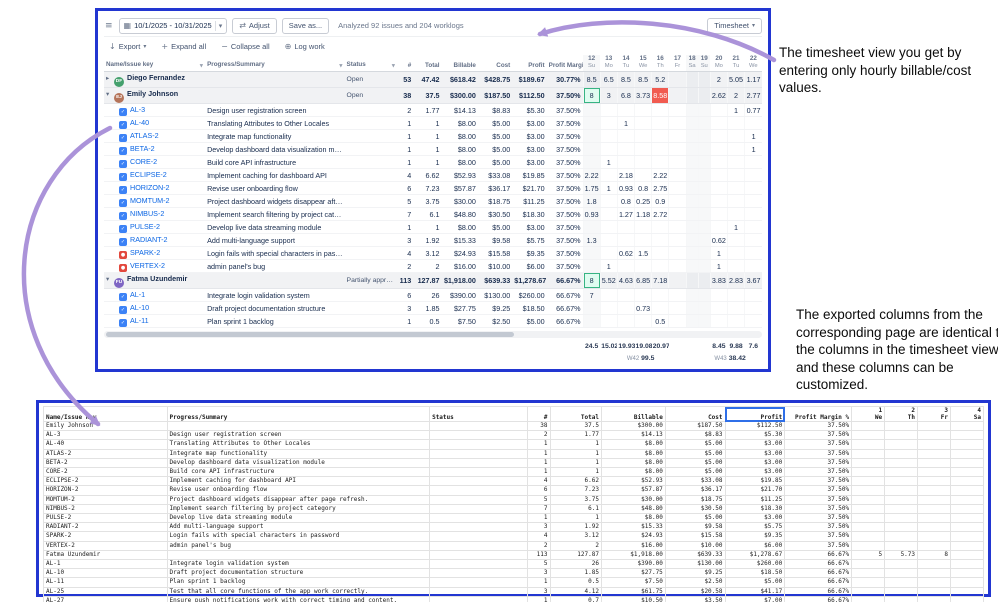 The height and width of the screenshot is (602, 998). I want to click on worklog-day-cell: 0.93, so click(625, 188).